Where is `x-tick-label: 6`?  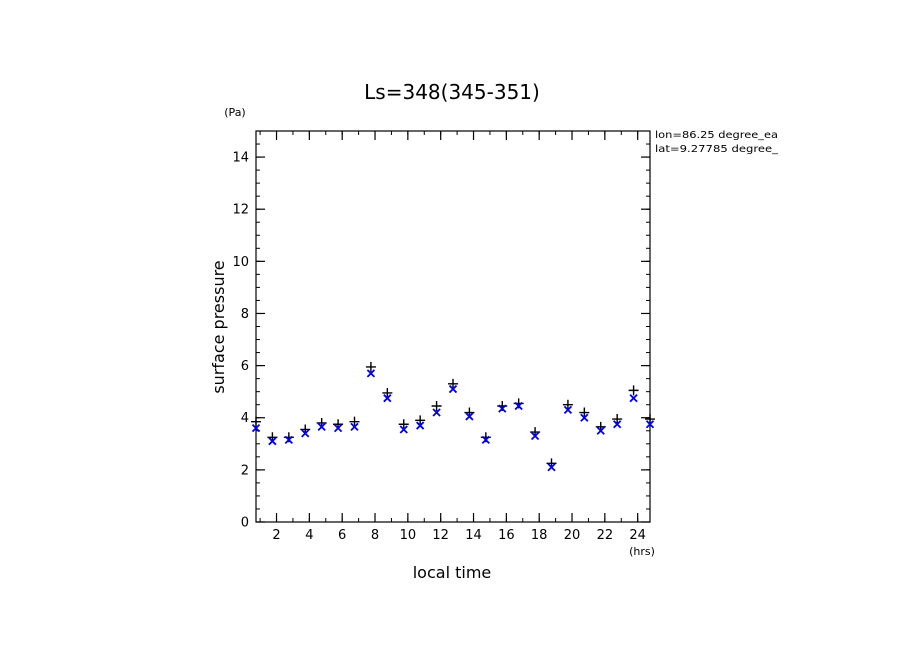
x-tick-label: 6 is located at coordinates (342, 535).